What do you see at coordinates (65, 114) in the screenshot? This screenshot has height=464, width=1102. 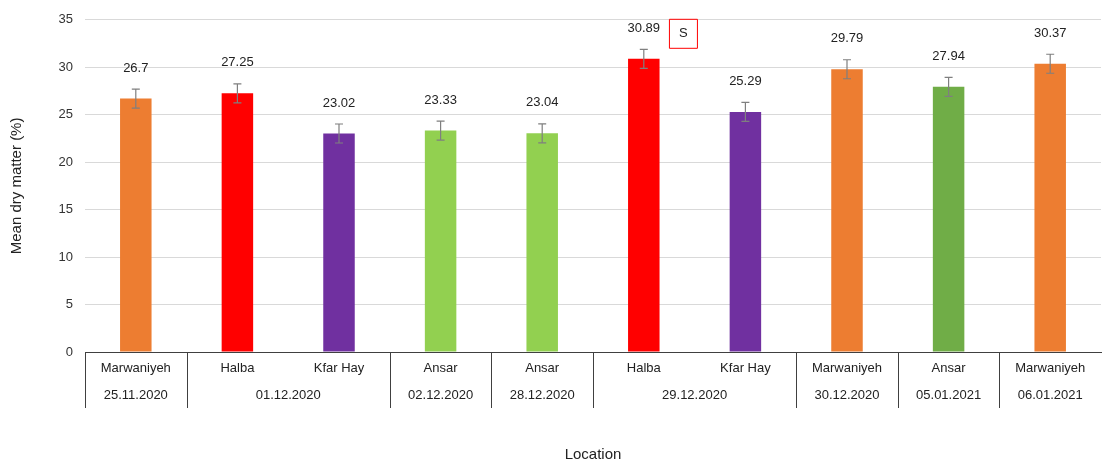 I see `y-tick-label: 25` at bounding box center [65, 114].